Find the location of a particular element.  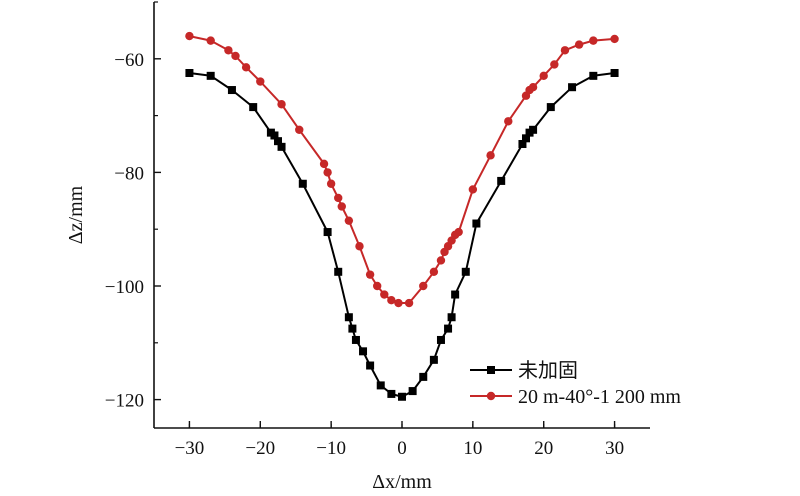

x-tick-label: −20 is located at coordinates (260, 448).